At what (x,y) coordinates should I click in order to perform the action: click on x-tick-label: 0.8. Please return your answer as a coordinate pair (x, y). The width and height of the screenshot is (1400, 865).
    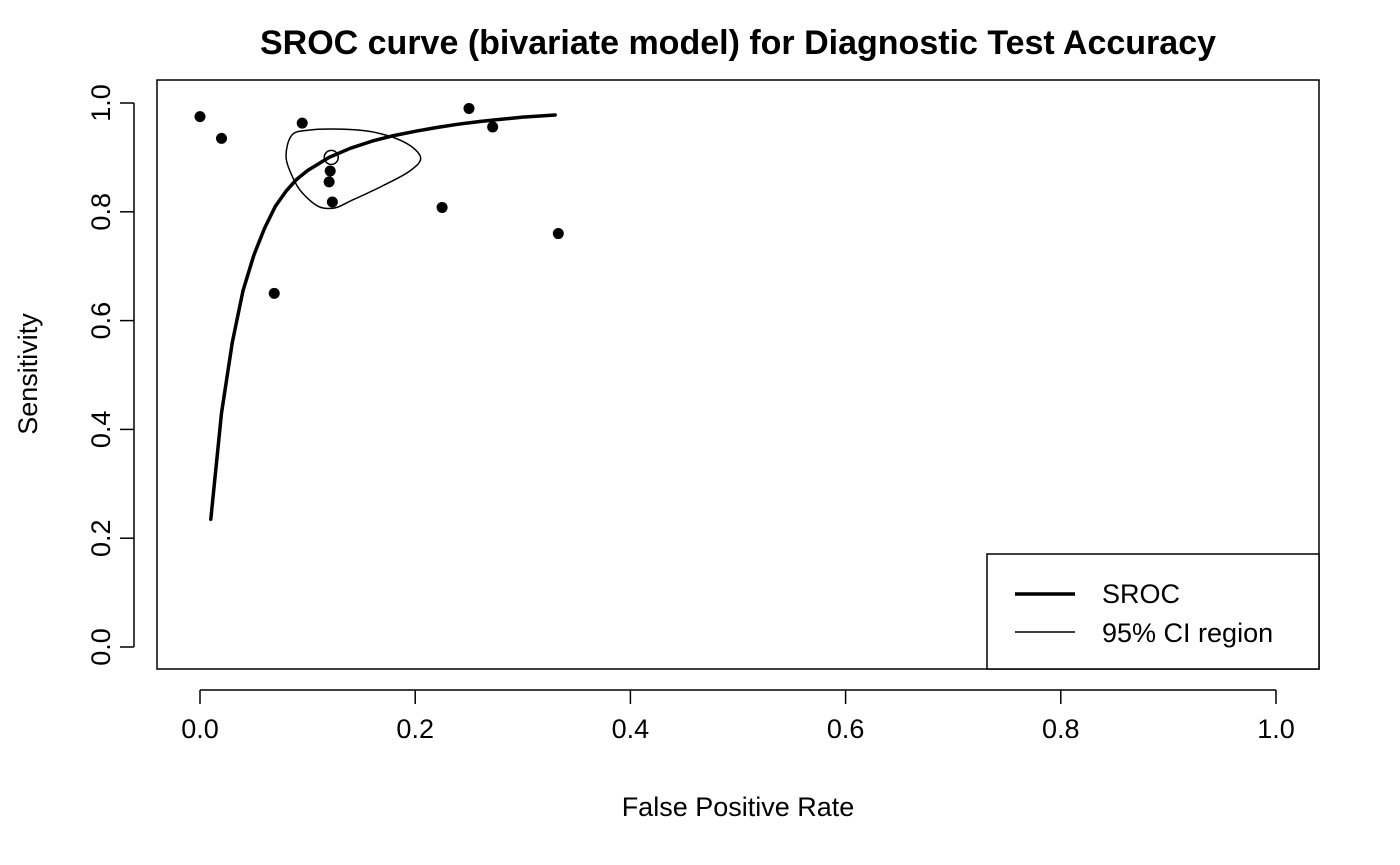
    Looking at the image, I should click on (1061, 729).